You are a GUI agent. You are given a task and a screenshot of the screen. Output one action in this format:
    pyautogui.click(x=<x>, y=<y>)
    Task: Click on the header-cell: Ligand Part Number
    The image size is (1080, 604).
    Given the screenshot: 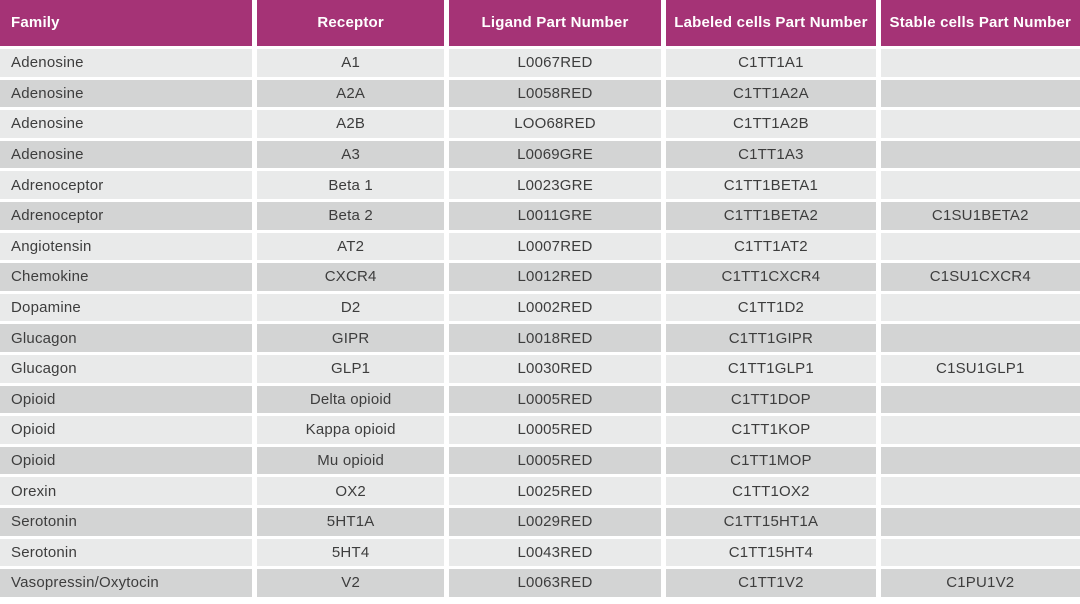 What is the action you would take?
    pyautogui.click(x=555, y=23)
    